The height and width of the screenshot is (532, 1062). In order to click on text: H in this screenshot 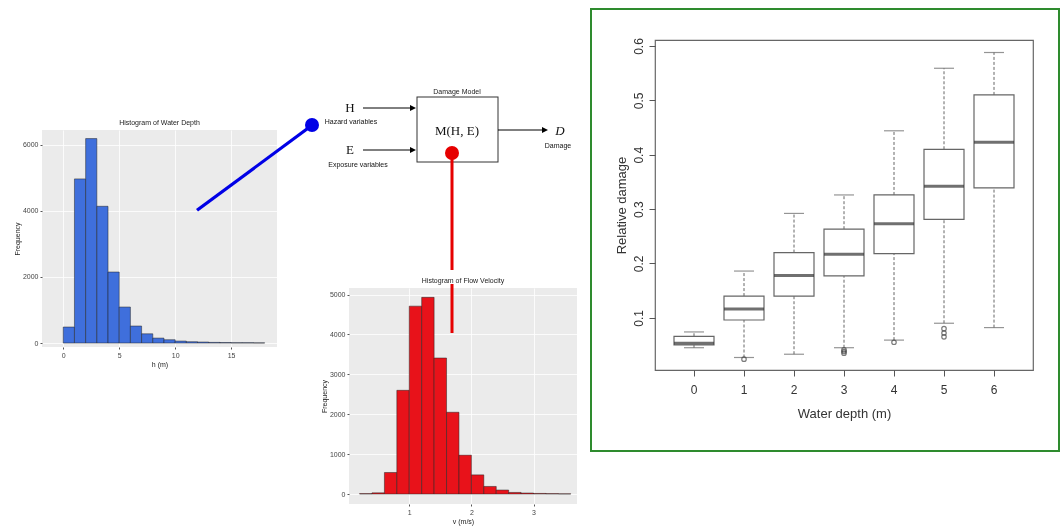, I will do `click(350, 107)`.